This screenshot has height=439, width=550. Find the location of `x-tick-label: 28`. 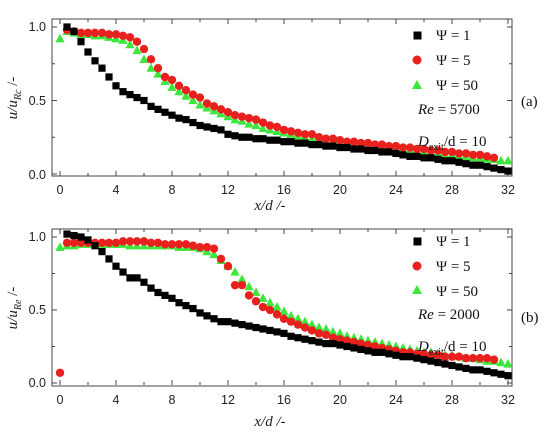

x-tick-label: 28 is located at coordinates (452, 400).